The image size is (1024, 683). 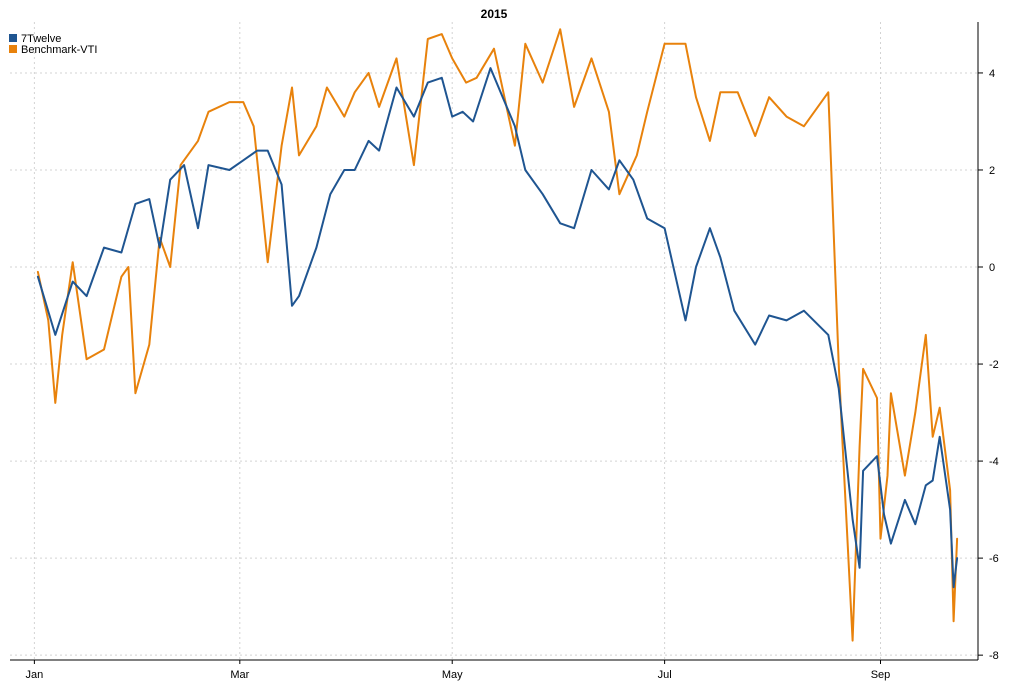 What do you see at coordinates (494, 14) in the screenshot?
I see `chart-title: 2015` at bounding box center [494, 14].